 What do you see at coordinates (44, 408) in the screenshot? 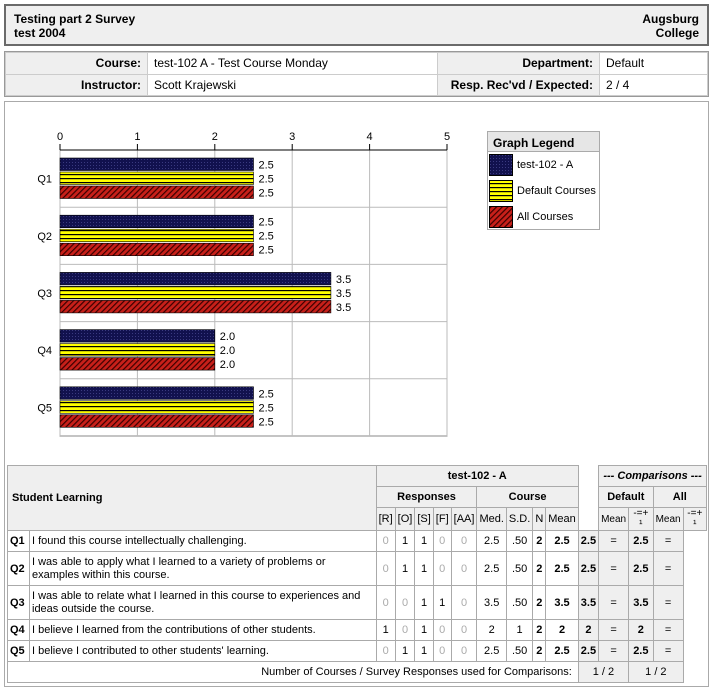
I see `category-label: Q5` at bounding box center [44, 408].